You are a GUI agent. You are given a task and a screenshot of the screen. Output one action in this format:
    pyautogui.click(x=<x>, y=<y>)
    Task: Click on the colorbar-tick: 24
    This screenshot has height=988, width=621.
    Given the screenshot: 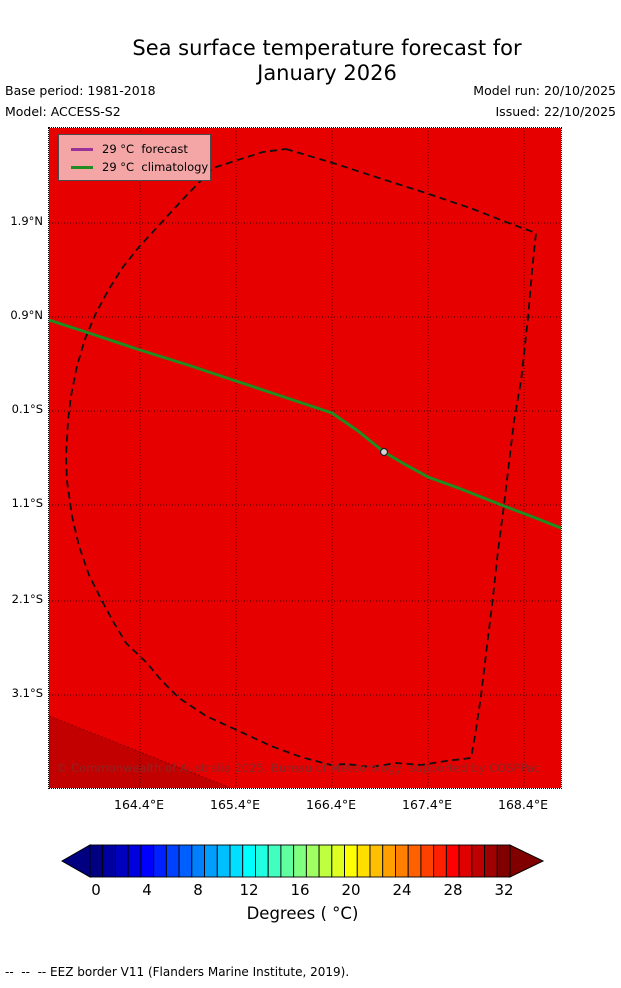 What is the action you would take?
    pyautogui.click(x=402, y=890)
    